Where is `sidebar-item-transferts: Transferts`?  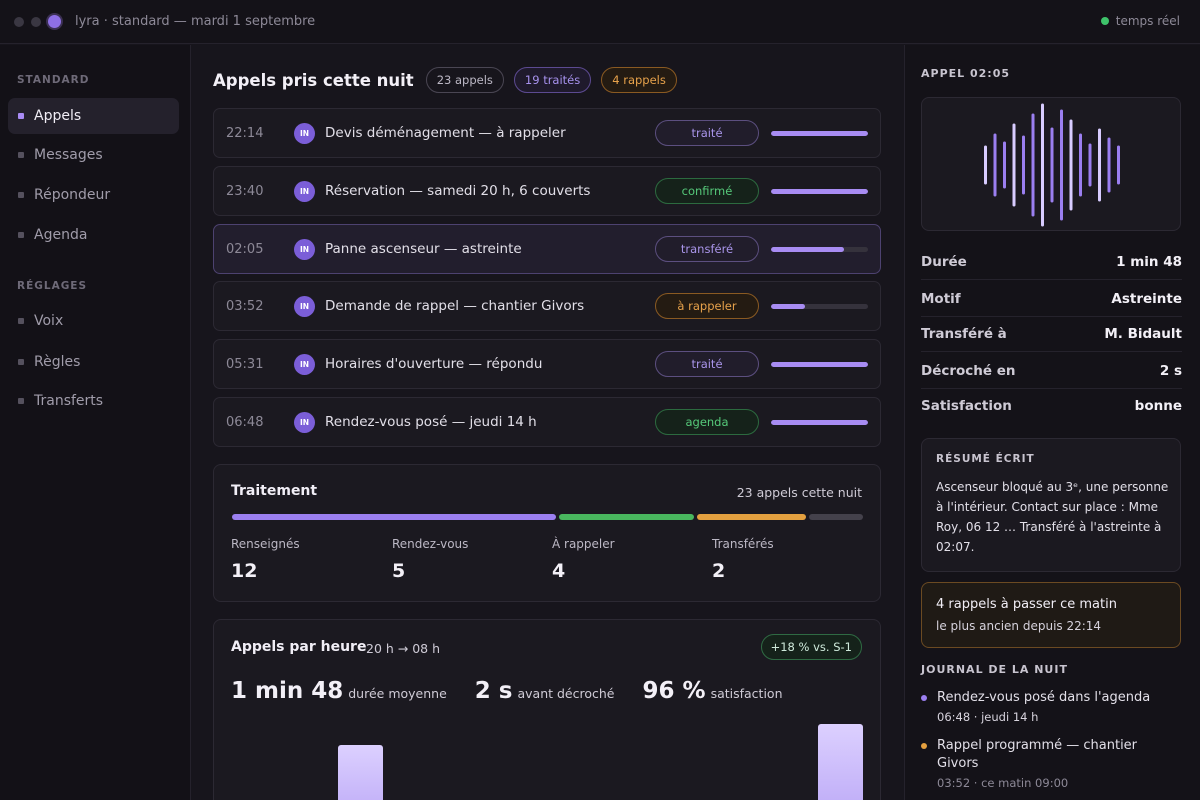
sidebar-item-transferts: Transferts is located at coordinates (93, 401).